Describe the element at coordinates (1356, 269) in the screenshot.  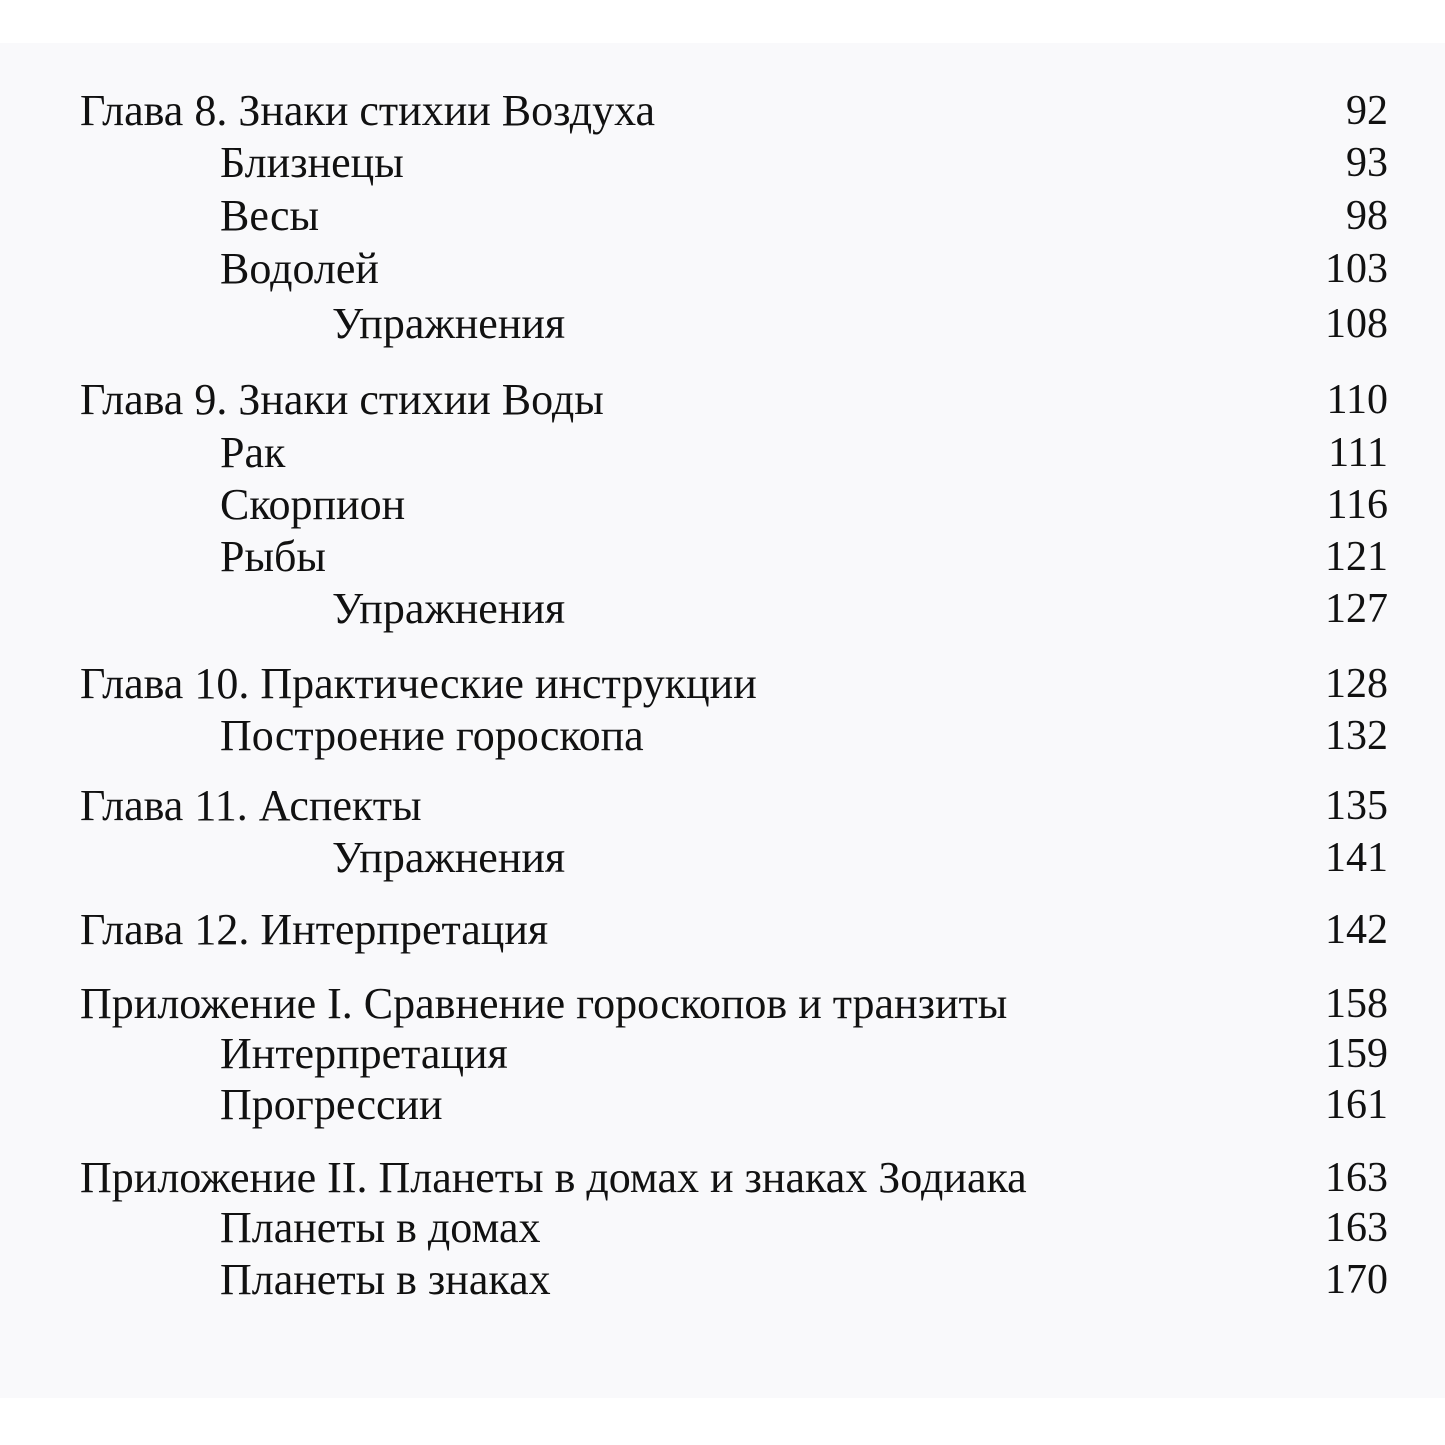
I see `toc-entry-page: 103` at that location.